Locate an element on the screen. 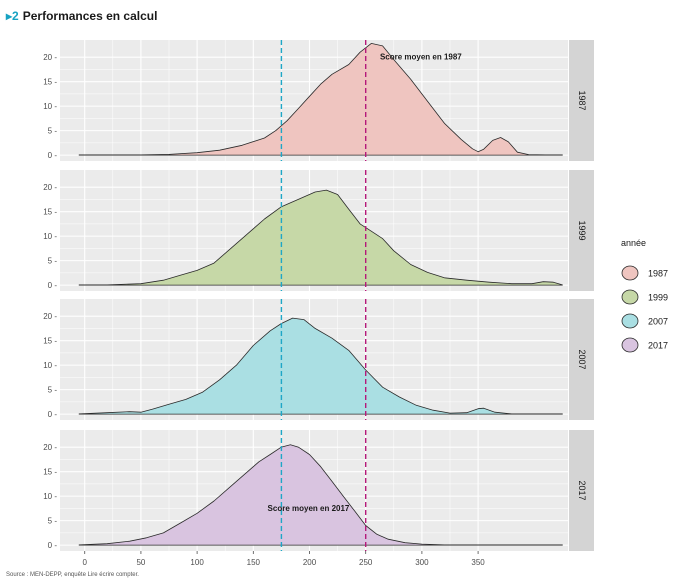 This screenshot has height=580, width=696. facet-strip-label: 2017 is located at coordinates (582, 490).